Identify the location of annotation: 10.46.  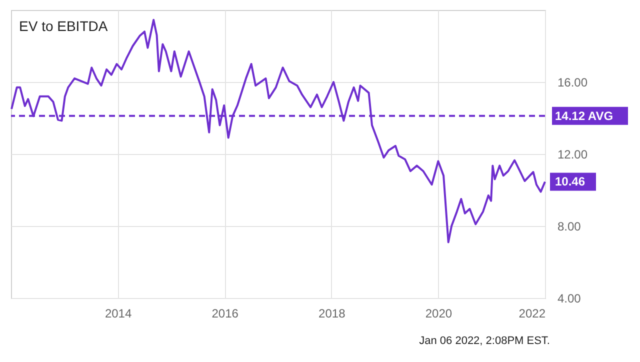
(570, 181).